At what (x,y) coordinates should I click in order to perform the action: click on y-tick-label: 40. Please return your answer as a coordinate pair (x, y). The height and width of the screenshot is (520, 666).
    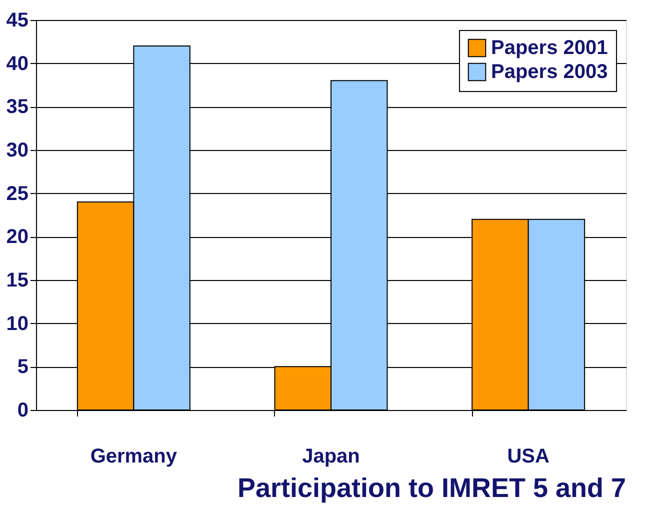
    Looking at the image, I should click on (17, 63).